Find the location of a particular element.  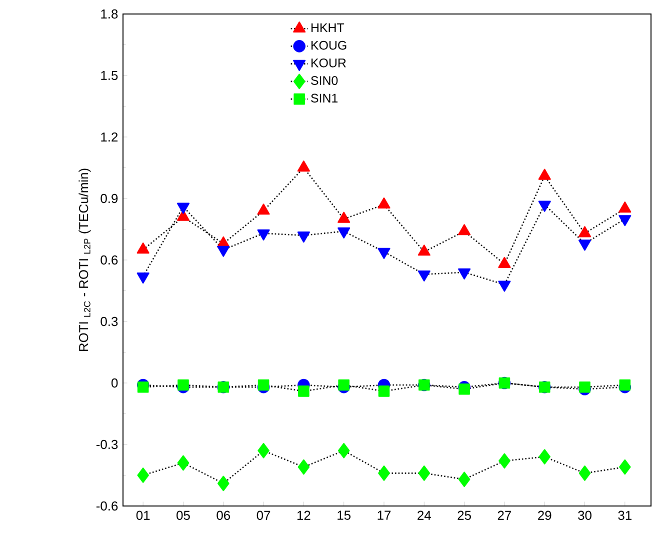

x-tick-label: 12 is located at coordinates (303, 515).